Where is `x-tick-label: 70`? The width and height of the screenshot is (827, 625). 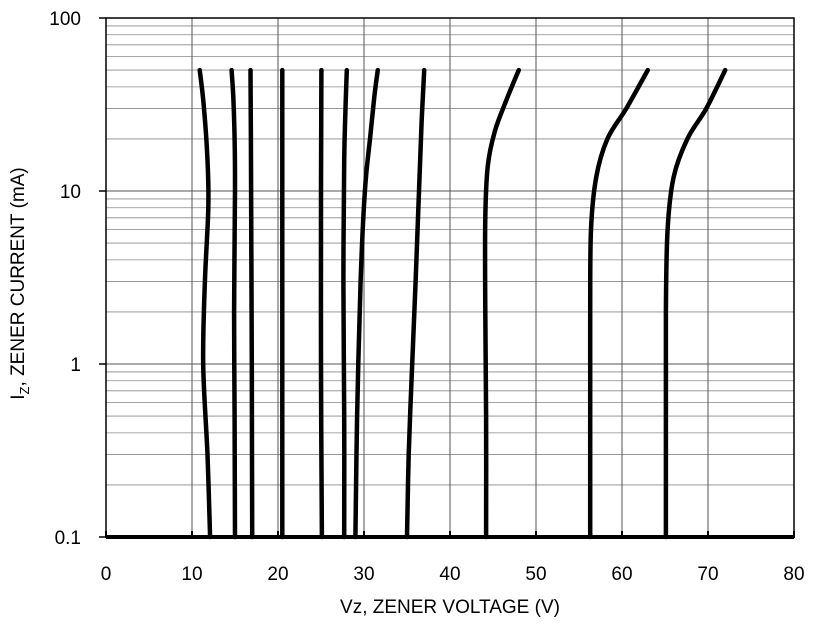 x-tick-label: 70 is located at coordinates (707, 574).